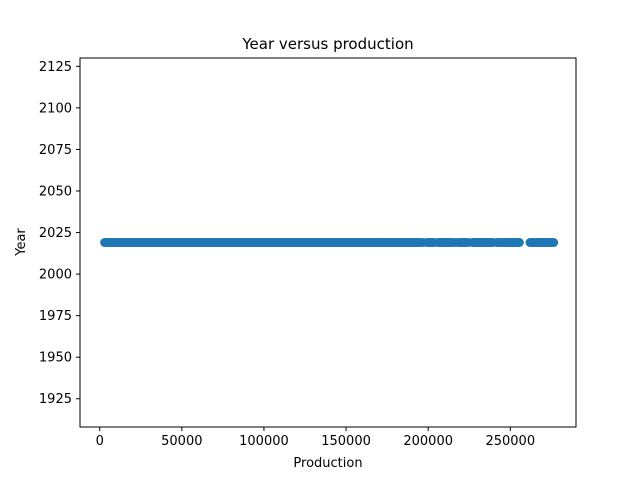 The width and height of the screenshot is (640, 480). Describe the element at coordinates (428, 441) in the screenshot. I see `x-tick-label: 200000` at that location.